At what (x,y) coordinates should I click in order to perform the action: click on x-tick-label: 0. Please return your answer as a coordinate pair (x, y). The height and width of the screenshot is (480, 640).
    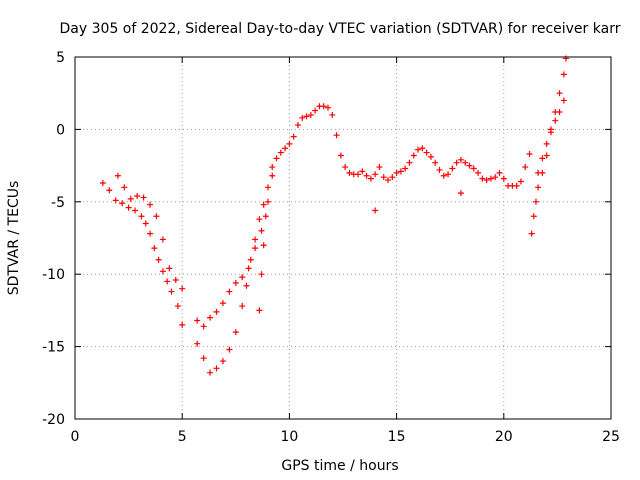
    Looking at the image, I should click on (75, 437).